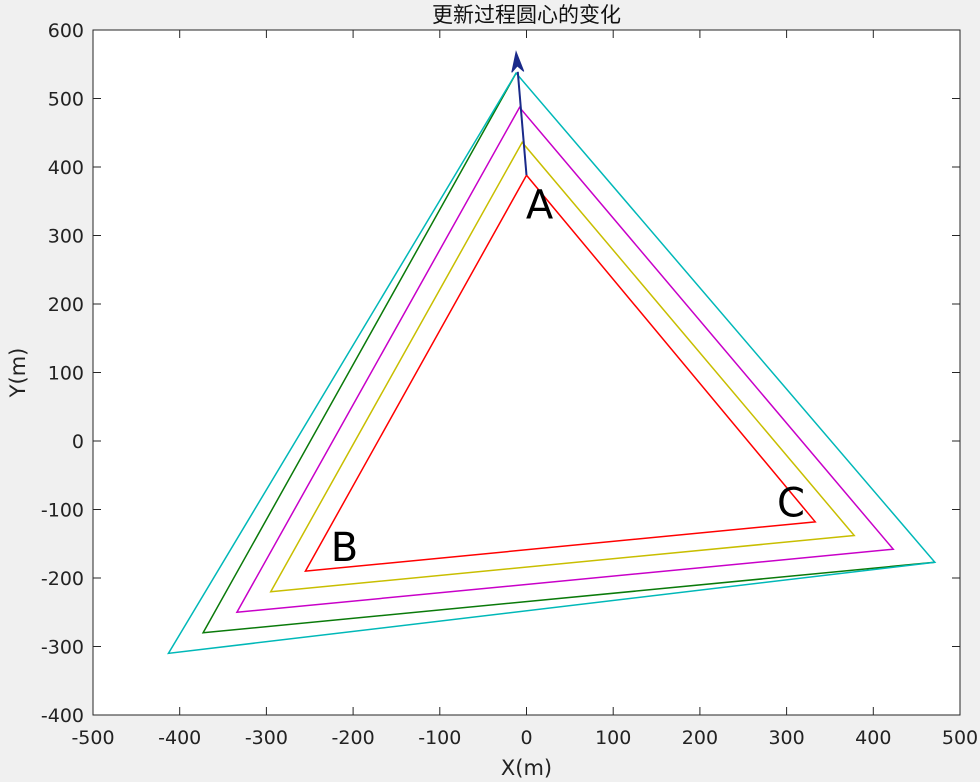 This screenshot has width=980, height=782. I want to click on y-tick-label: 600, so click(66, 31).